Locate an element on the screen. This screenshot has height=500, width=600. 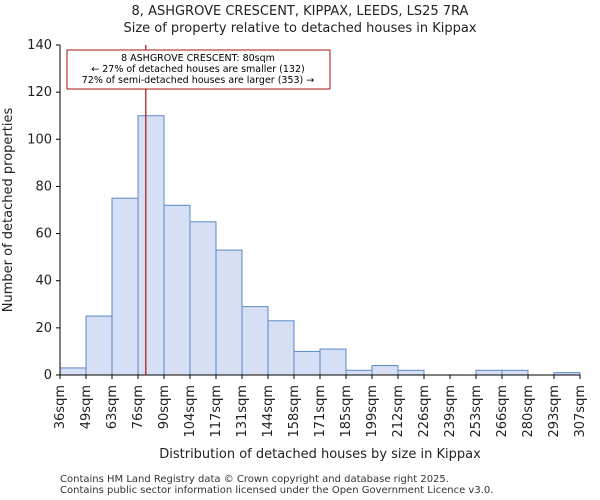
x-tick-label: 307sqm is located at coordinates (580, 411).